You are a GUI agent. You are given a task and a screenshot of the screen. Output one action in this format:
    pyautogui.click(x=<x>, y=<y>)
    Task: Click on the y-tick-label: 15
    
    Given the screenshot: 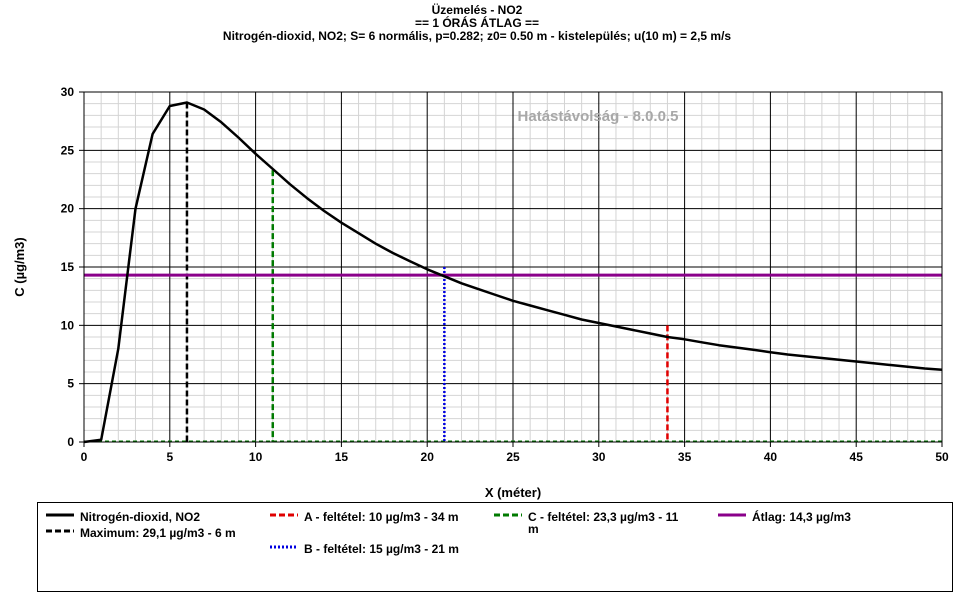 What is the action you would take?
    pyautogui.click(x=68, y=267)
    